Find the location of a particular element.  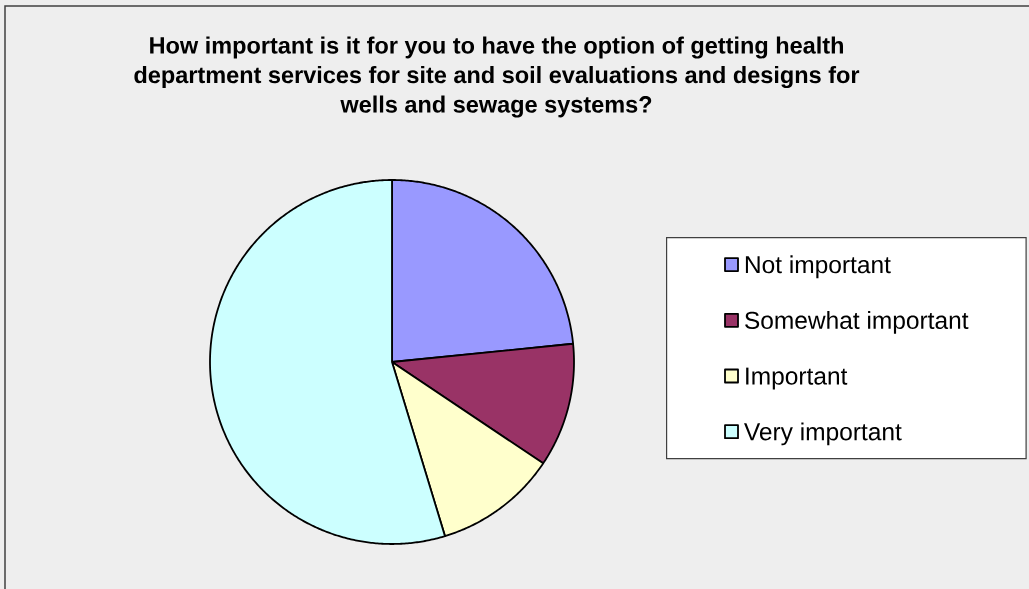

legend-label: Somewhat important is located at coordinates (857, 322).